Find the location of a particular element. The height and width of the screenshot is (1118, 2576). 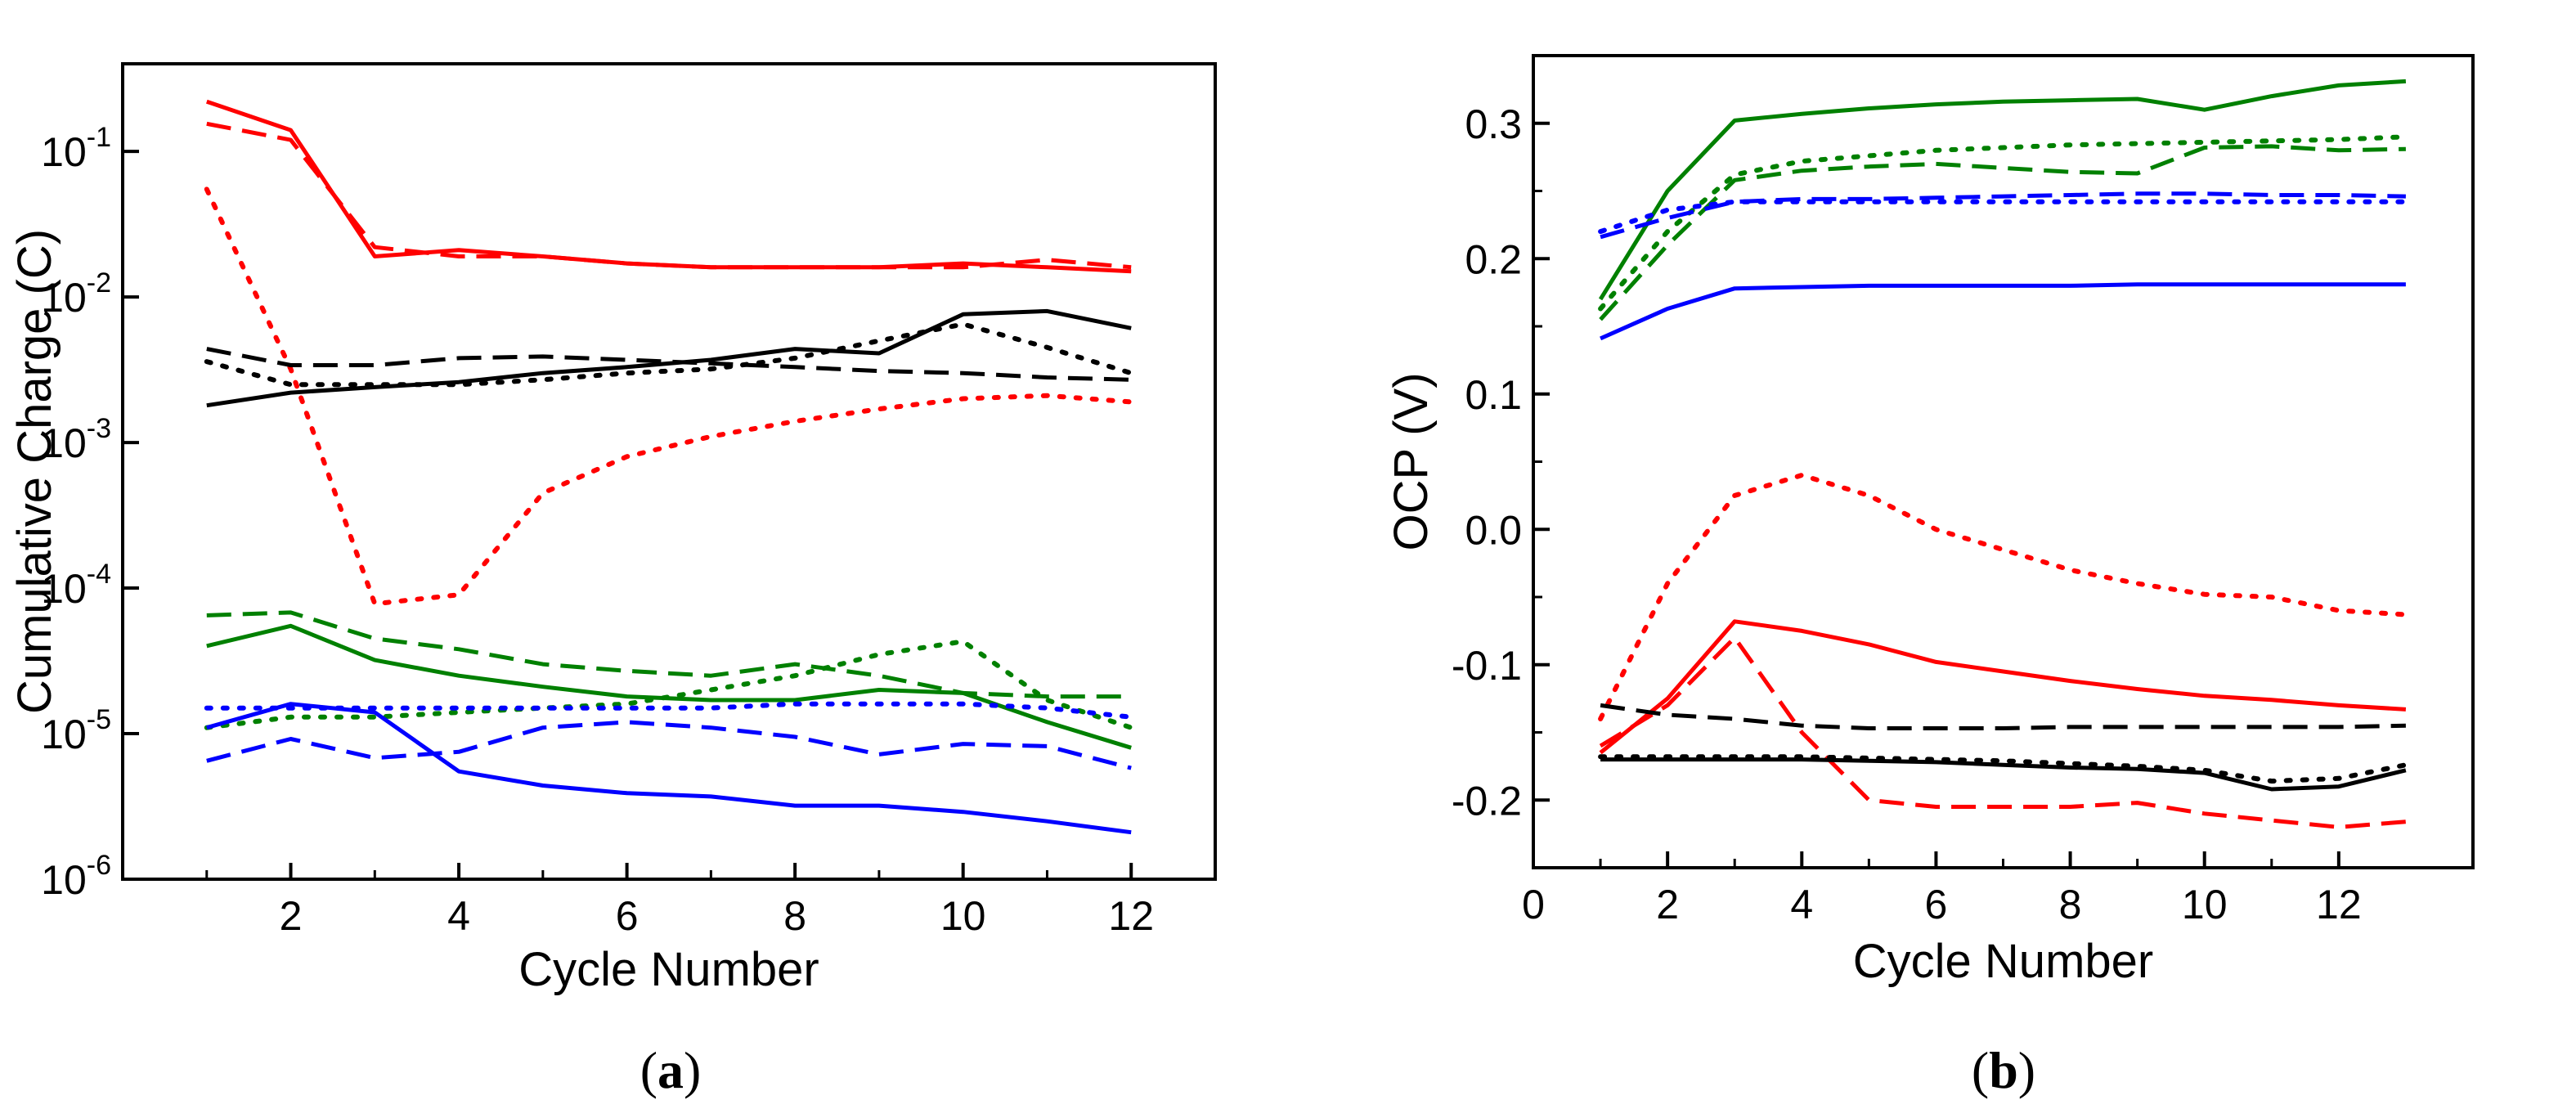

panel-a-series-green-dashed is located at coordinates (669, 655).